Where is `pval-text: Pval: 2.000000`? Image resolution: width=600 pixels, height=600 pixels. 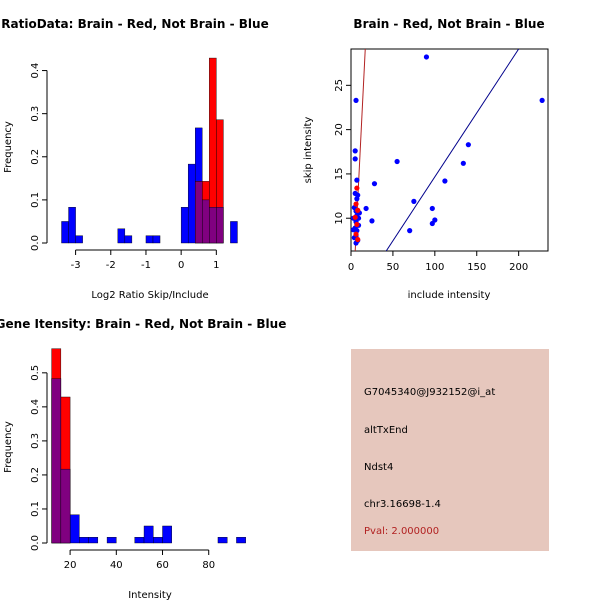
pval-text: Pval: 2.000000 is located at coordinates (402, 531).